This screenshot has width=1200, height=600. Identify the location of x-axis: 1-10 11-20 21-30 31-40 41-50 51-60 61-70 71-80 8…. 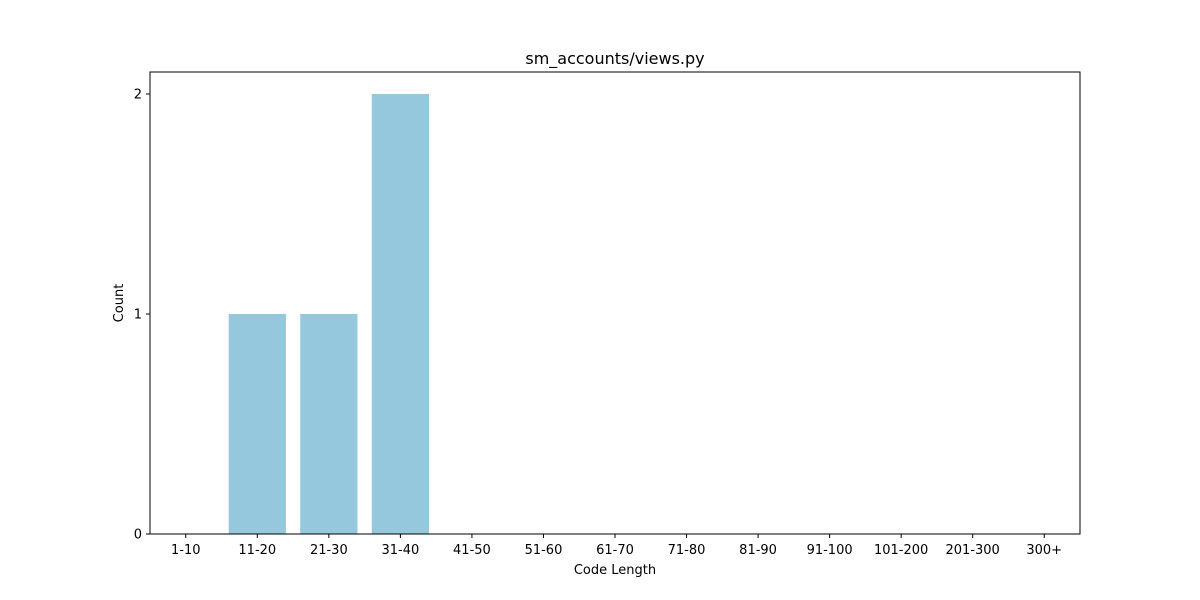
(616, 546).